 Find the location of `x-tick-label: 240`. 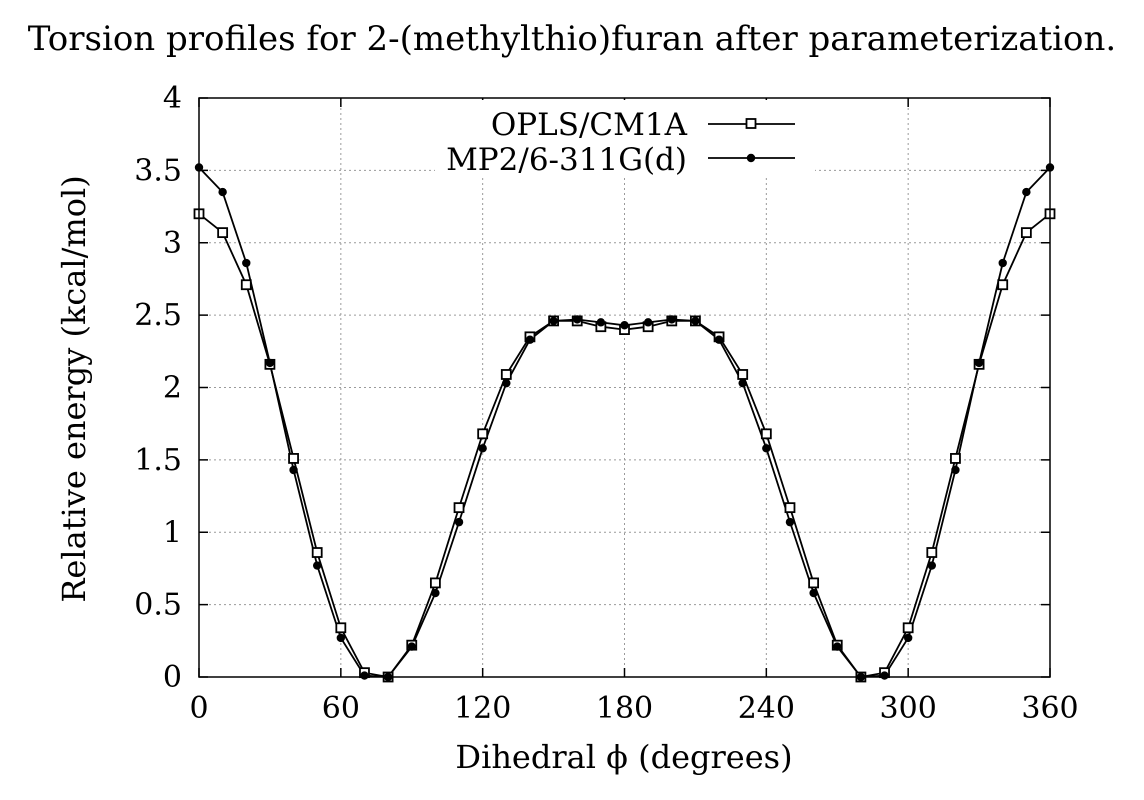

x-tick-label: 240 is located at coordinates (766, 708).